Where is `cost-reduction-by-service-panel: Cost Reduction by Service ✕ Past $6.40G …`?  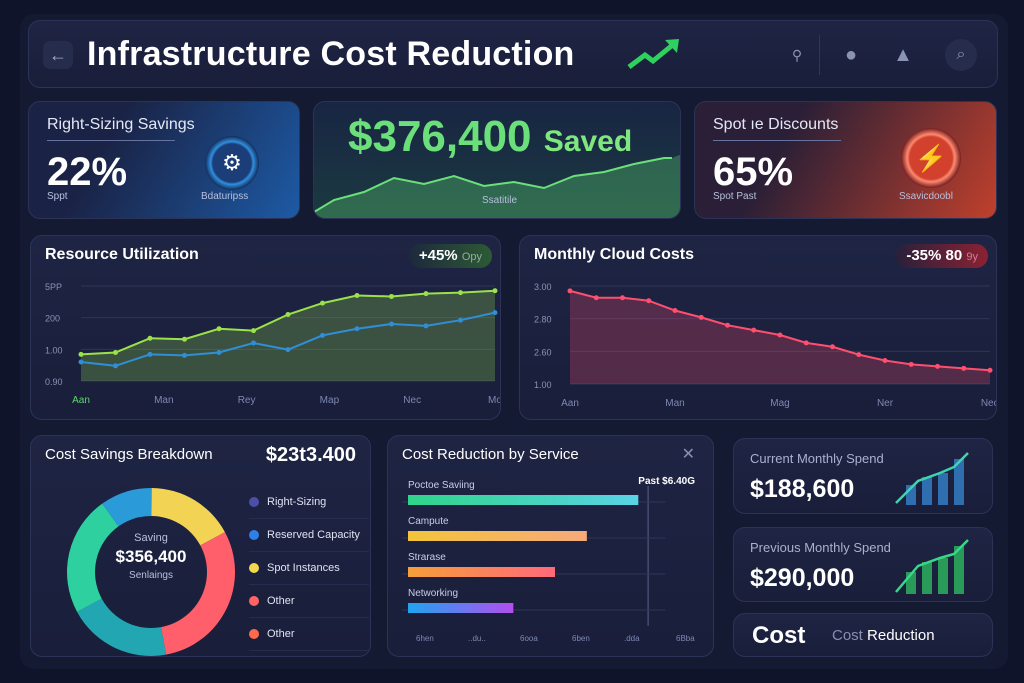
cost-reduction-by-service-panel: Cost Reduction by Service ✕ Past $6.40G … is located at coordinates (550, 546).